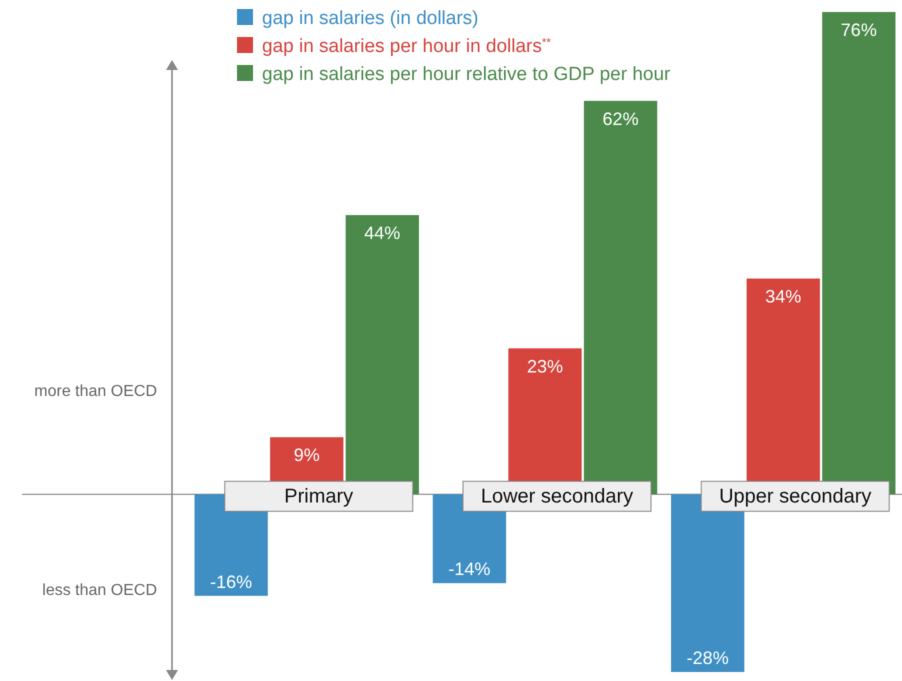 Image resolution: width=902 pixels, height=681 pixels. Describe the element at coordinates (469, 569) in the screenshot. I see `data-label: -14%` at that location.